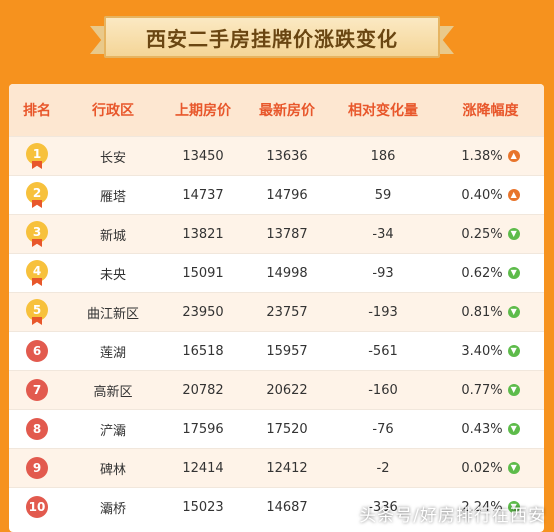  I want to click on rank-badge: 10, so click(37, 507).